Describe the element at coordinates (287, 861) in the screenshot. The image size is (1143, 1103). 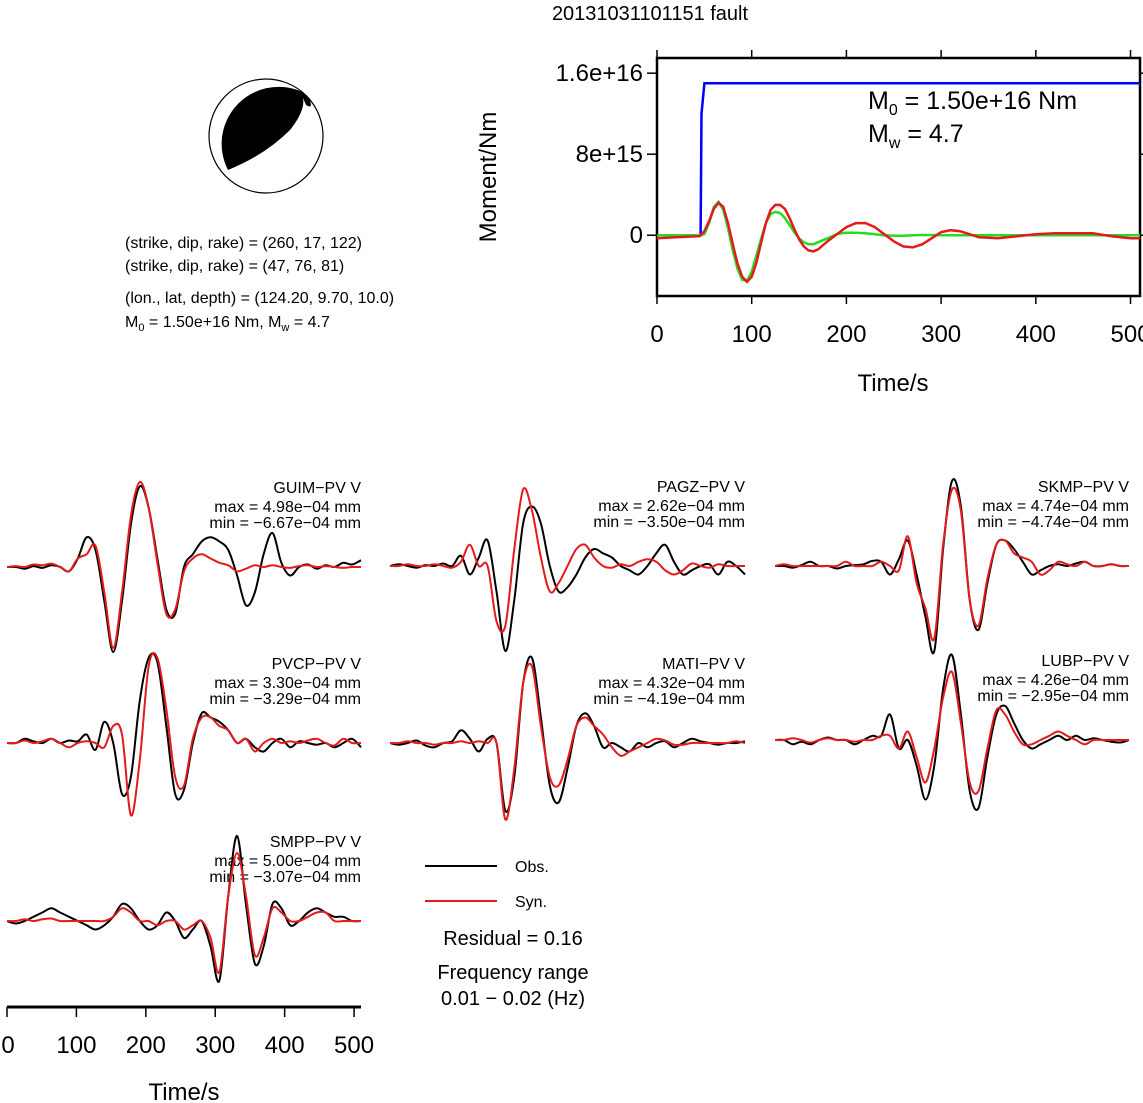
I see `station-max: max = 5.00e−04 mm` at that location.